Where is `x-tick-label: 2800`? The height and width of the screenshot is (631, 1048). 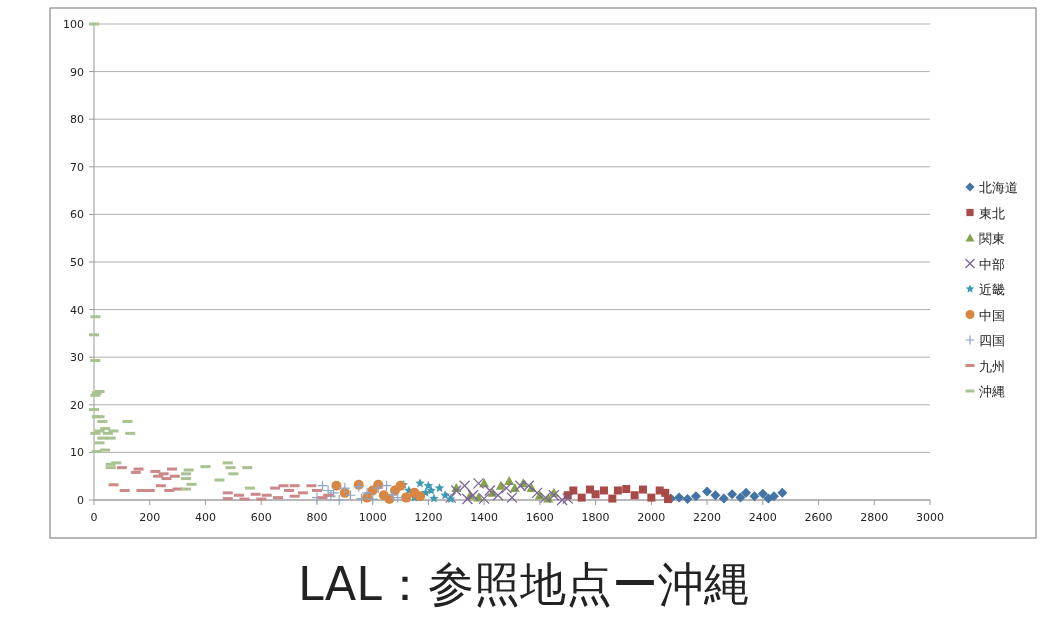
x-tick-label: 2800 is located at coordinates (874, 517).